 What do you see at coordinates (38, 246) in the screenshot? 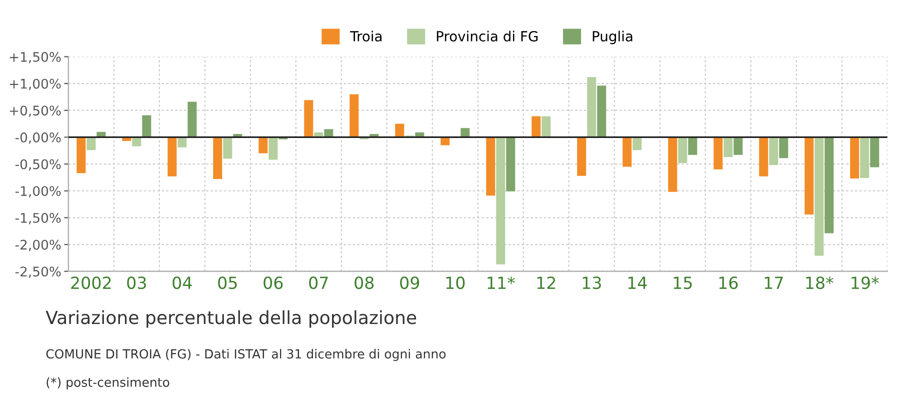
I see `y-tick-label: -2,00%` at bounding box center [38, 246].